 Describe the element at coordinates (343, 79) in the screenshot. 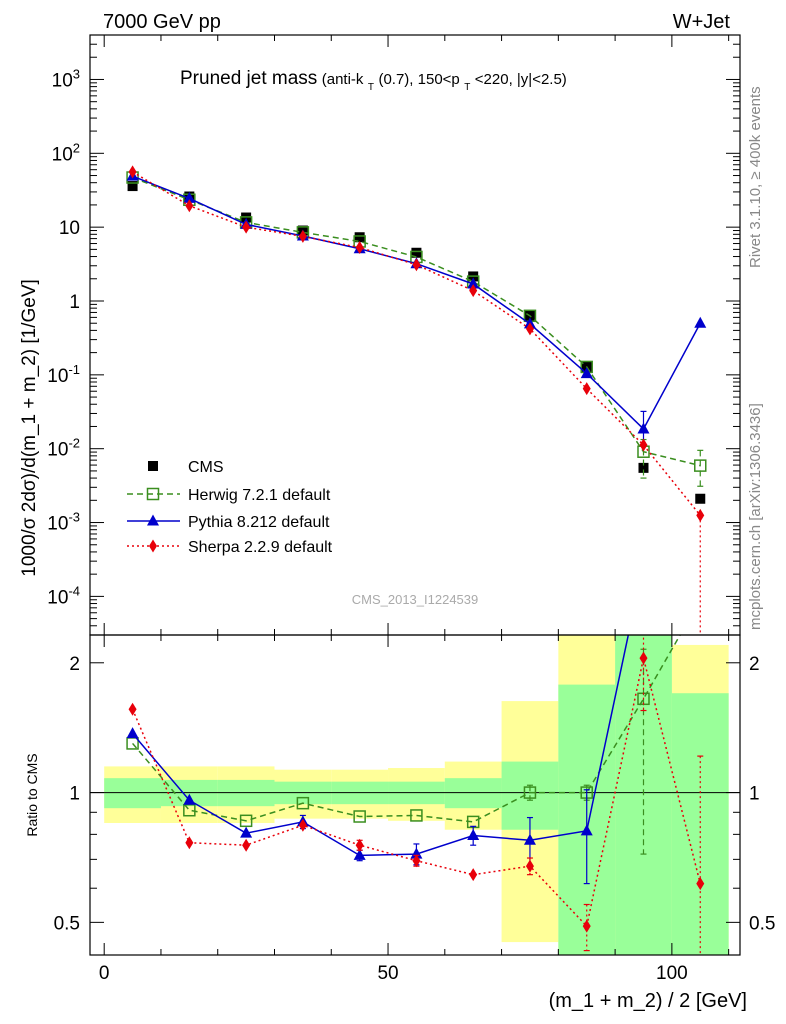

I see `title-sub-0: (anti-k` at that location.